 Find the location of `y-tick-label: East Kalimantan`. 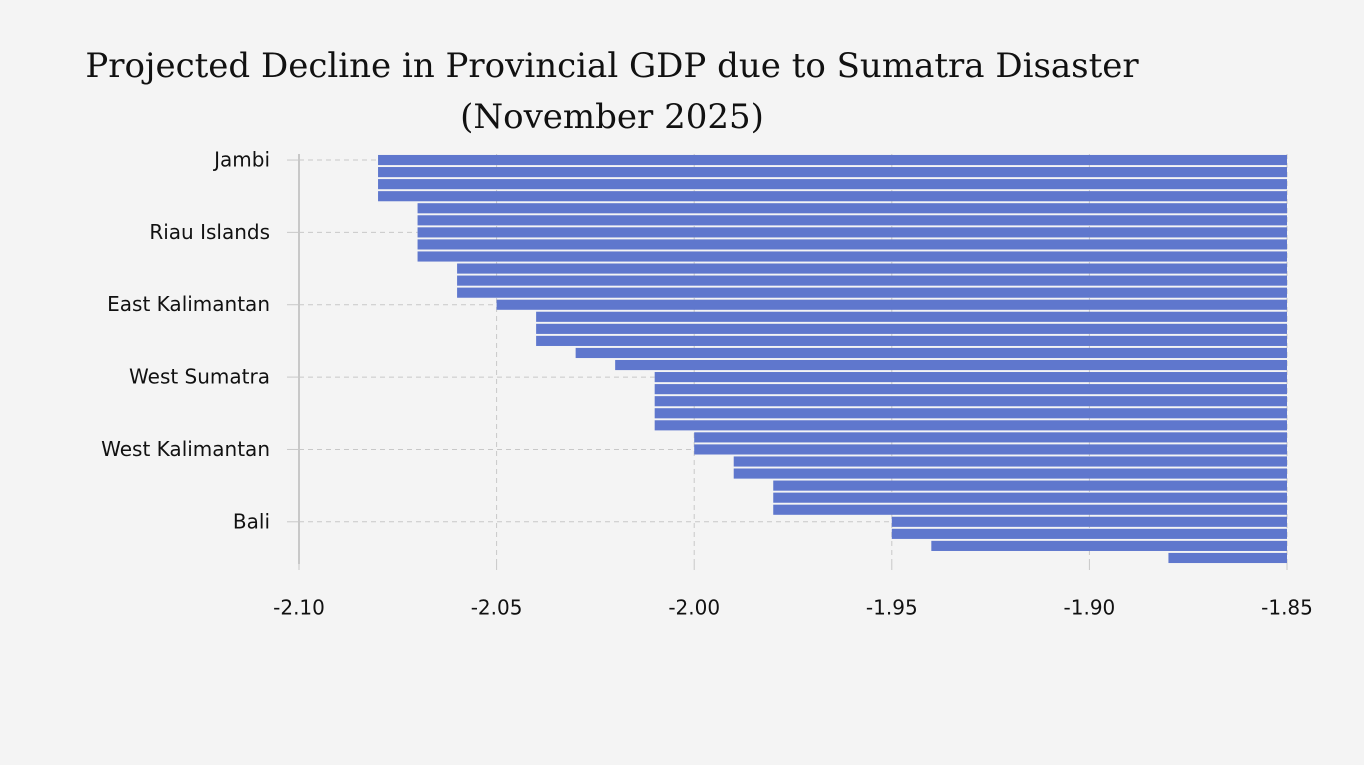

y-tick-label: East Kalimantan is located at coordinates (188, 304).